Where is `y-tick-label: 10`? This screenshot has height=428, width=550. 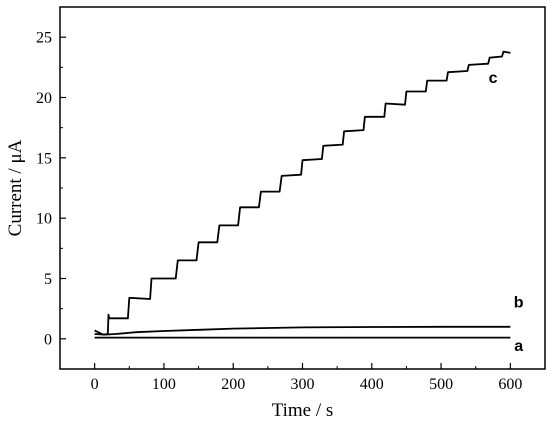 y-tick-label: 10 is located at coordinates (44, 219).